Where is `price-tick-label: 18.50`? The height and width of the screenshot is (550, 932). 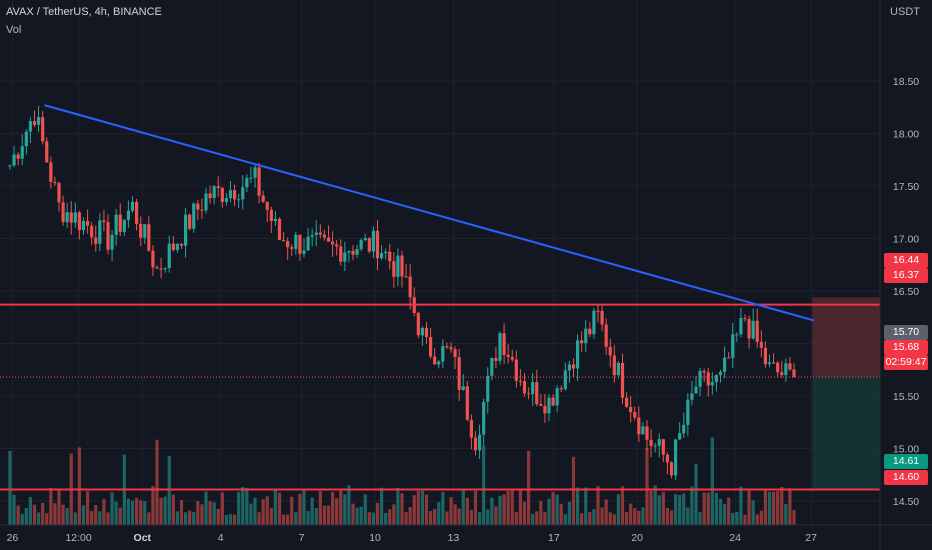
price-tick-label: 18.50 is located at coordinates (906, 82).